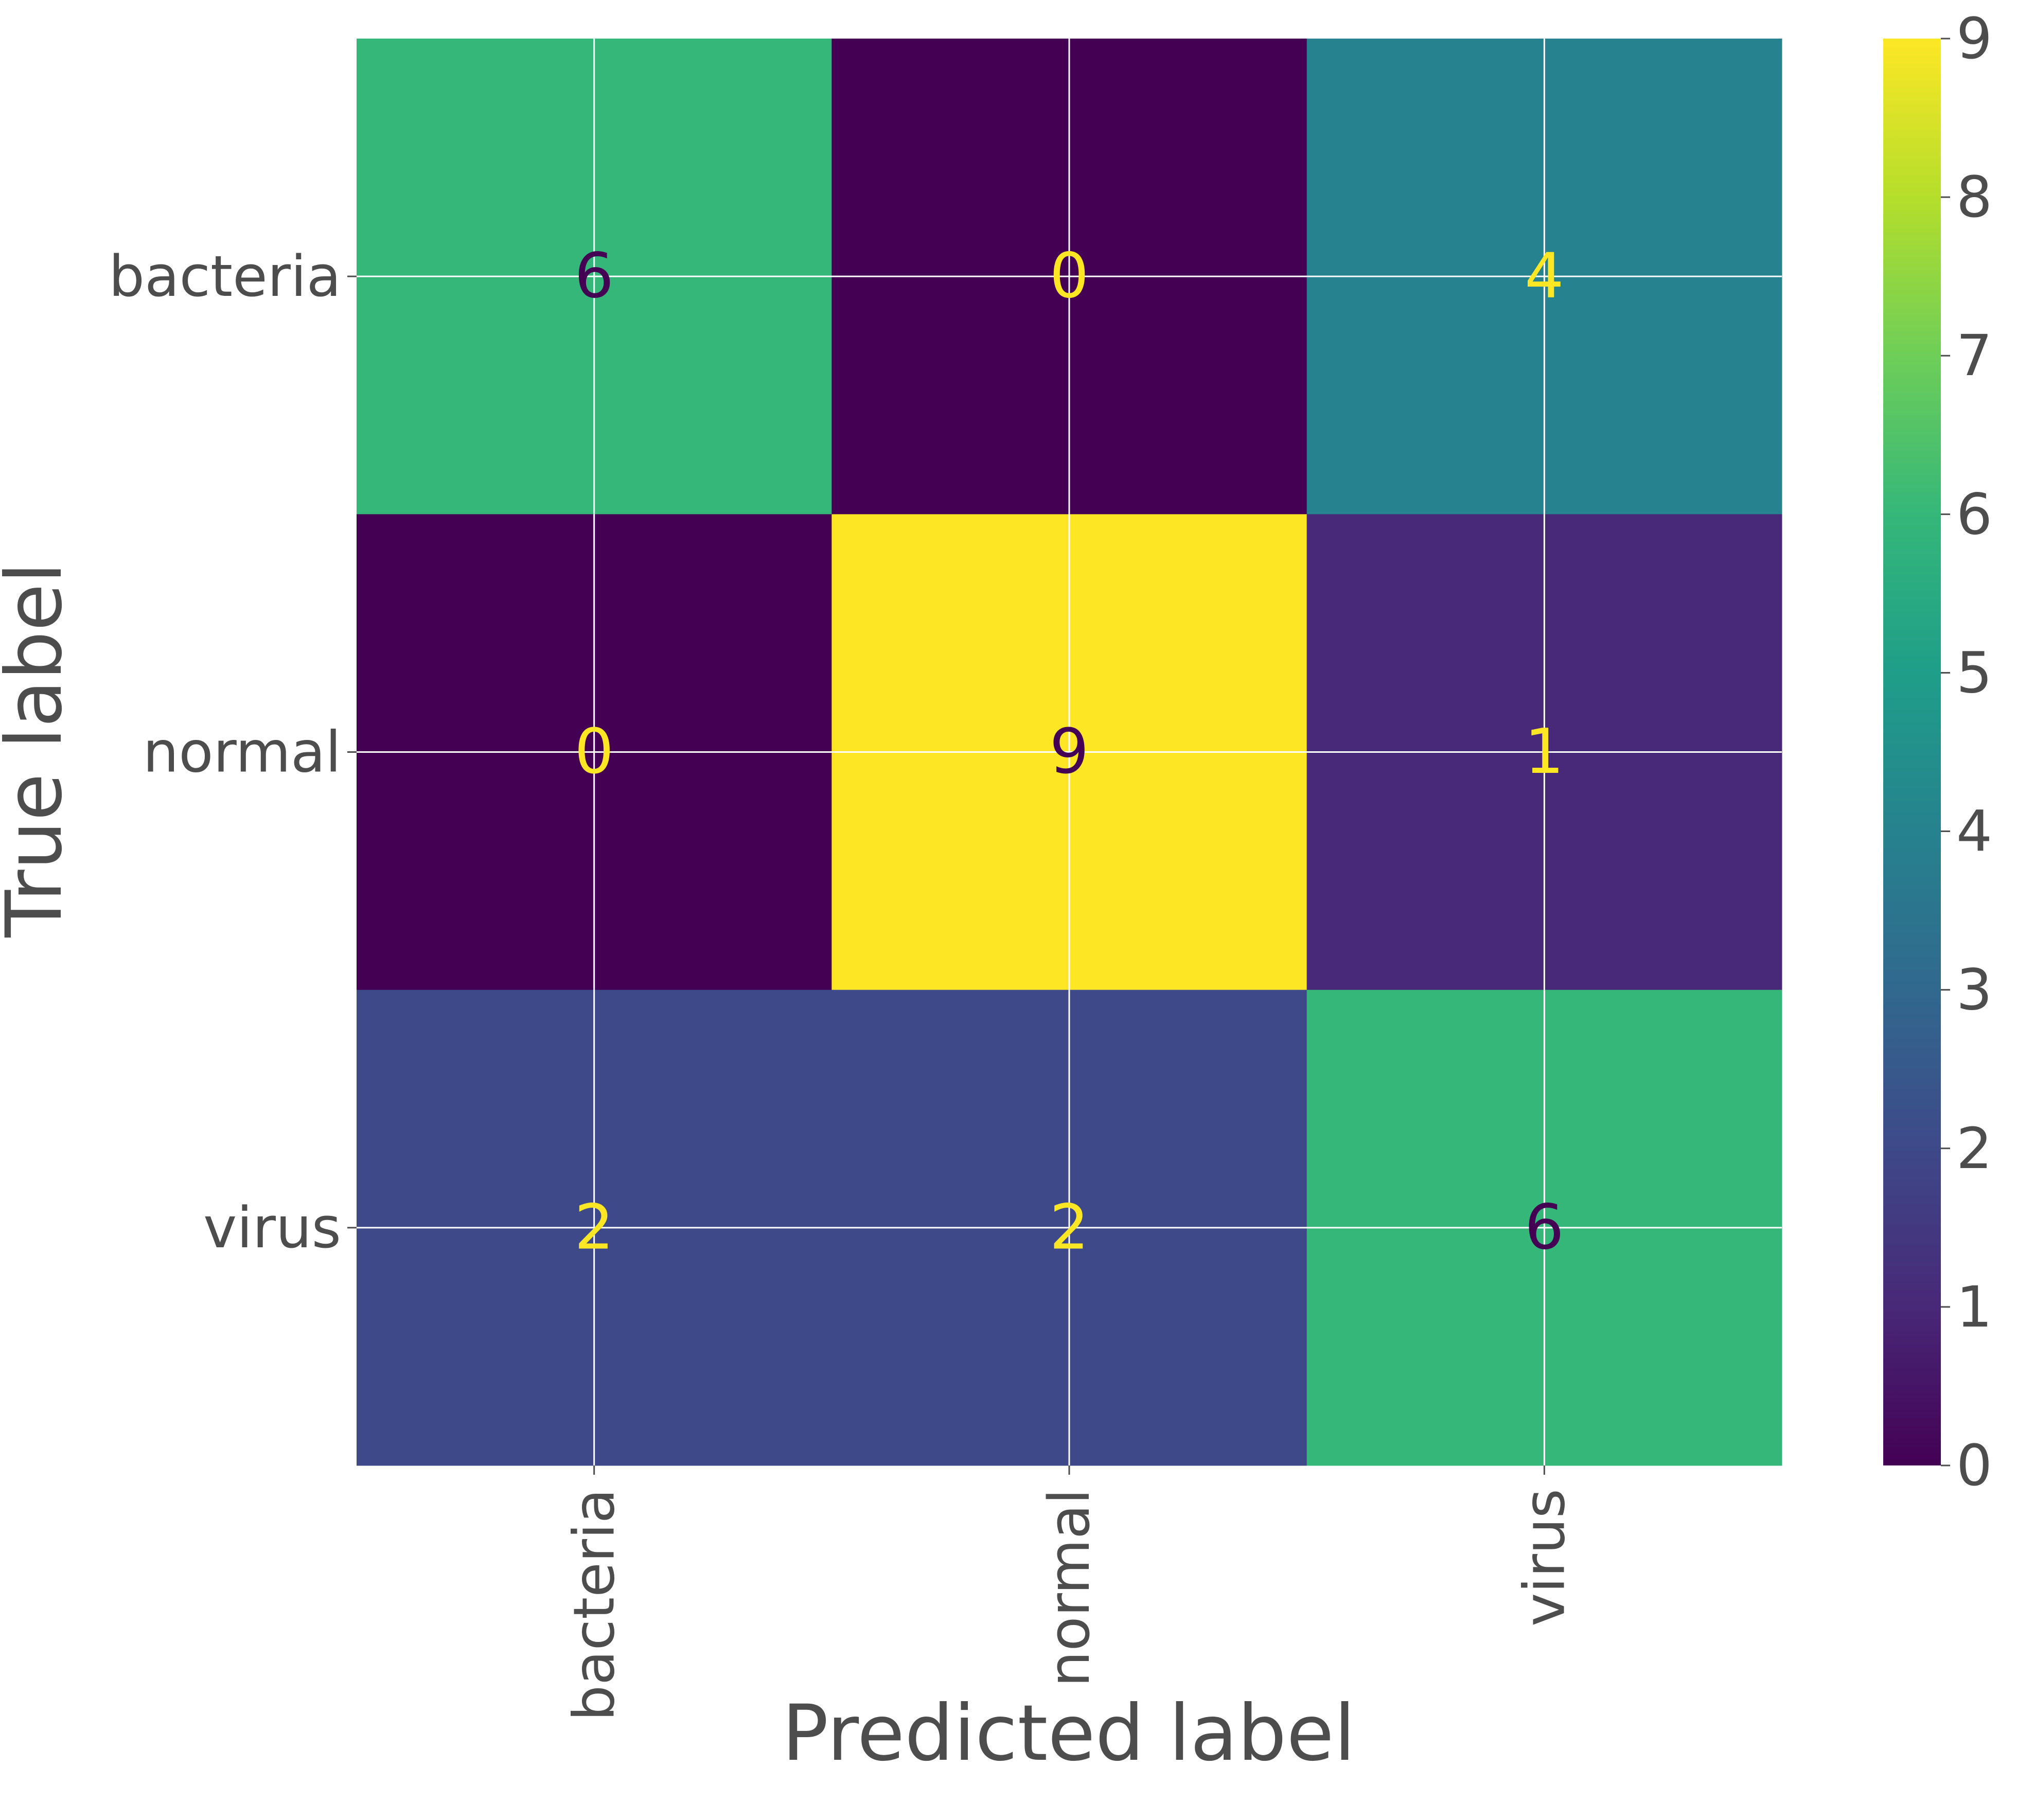 This screenshot has height=1820, width=2017. What do you see at coordinates (39, 750) in the screenshot?
I see `y-axis-title: True label` at bounding box center [39, 750].